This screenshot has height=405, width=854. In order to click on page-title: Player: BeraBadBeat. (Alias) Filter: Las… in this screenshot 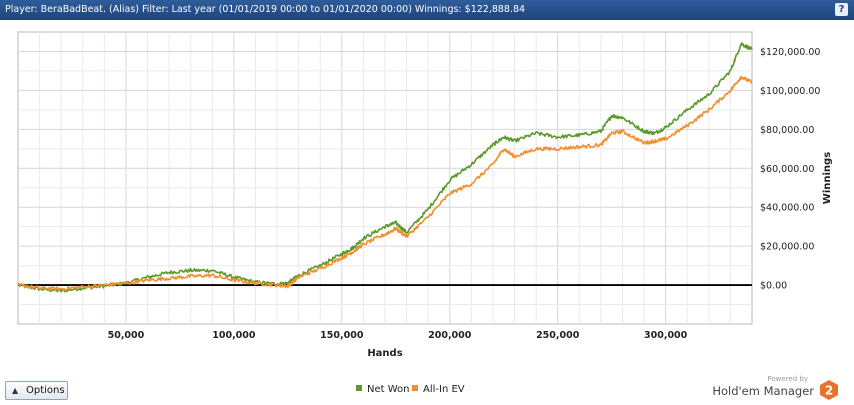, I will do `click(265, 9)`.